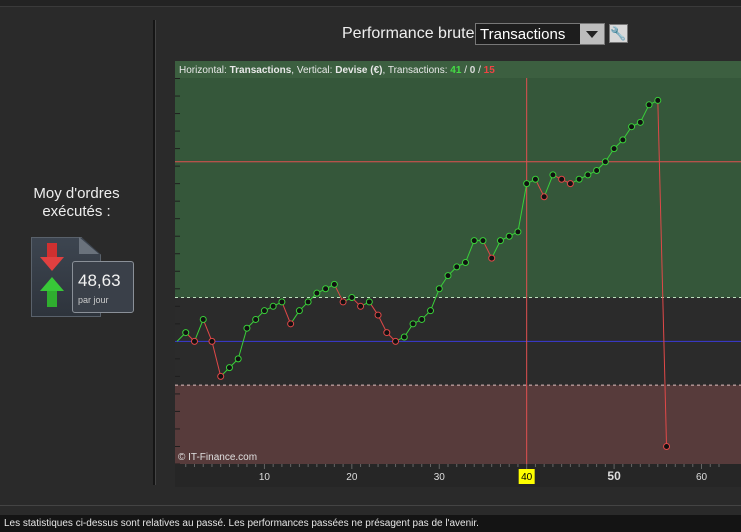 The height and width of the screenshot is (532, 741). Describe the element at coordinates (99, 280) in the screenshot. I see `metric-value: 48,63` at that location.